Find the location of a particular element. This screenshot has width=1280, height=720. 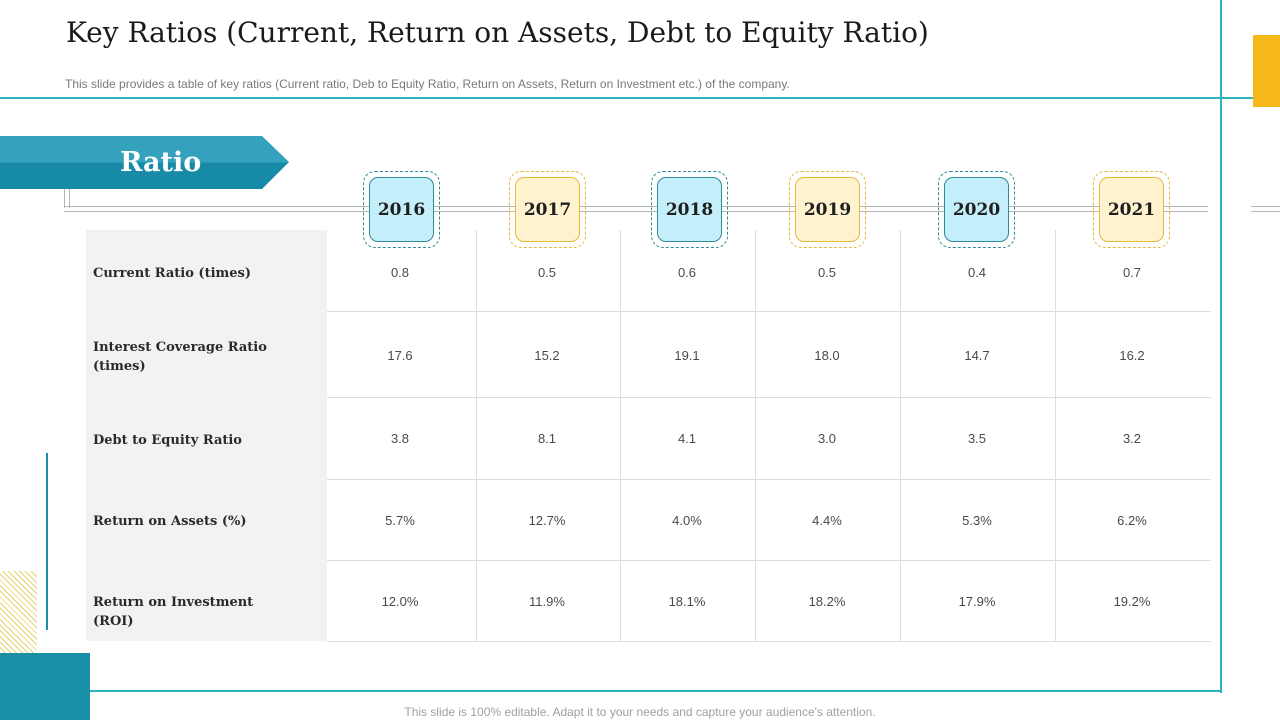

year-label: 2017 is located at coordinates (547, 209).